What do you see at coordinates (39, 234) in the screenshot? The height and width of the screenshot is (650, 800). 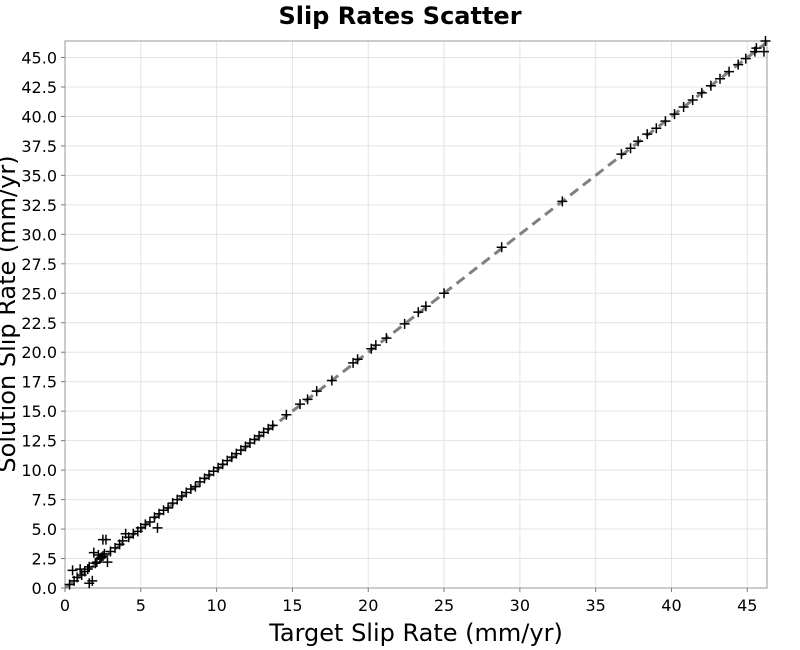 I see `y-tick-label: 30.0` at bounding box center [39, 234].